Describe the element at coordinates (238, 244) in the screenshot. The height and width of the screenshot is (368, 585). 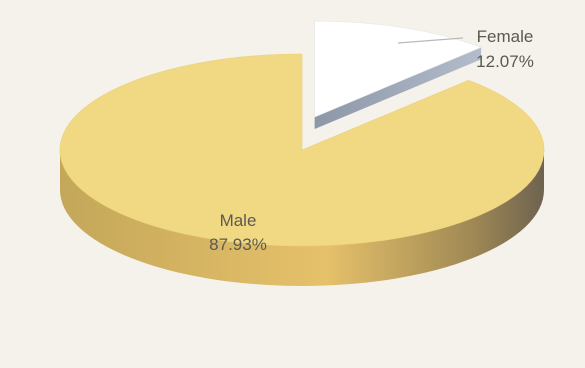
I see `male-percent: 87.93%` at that location.